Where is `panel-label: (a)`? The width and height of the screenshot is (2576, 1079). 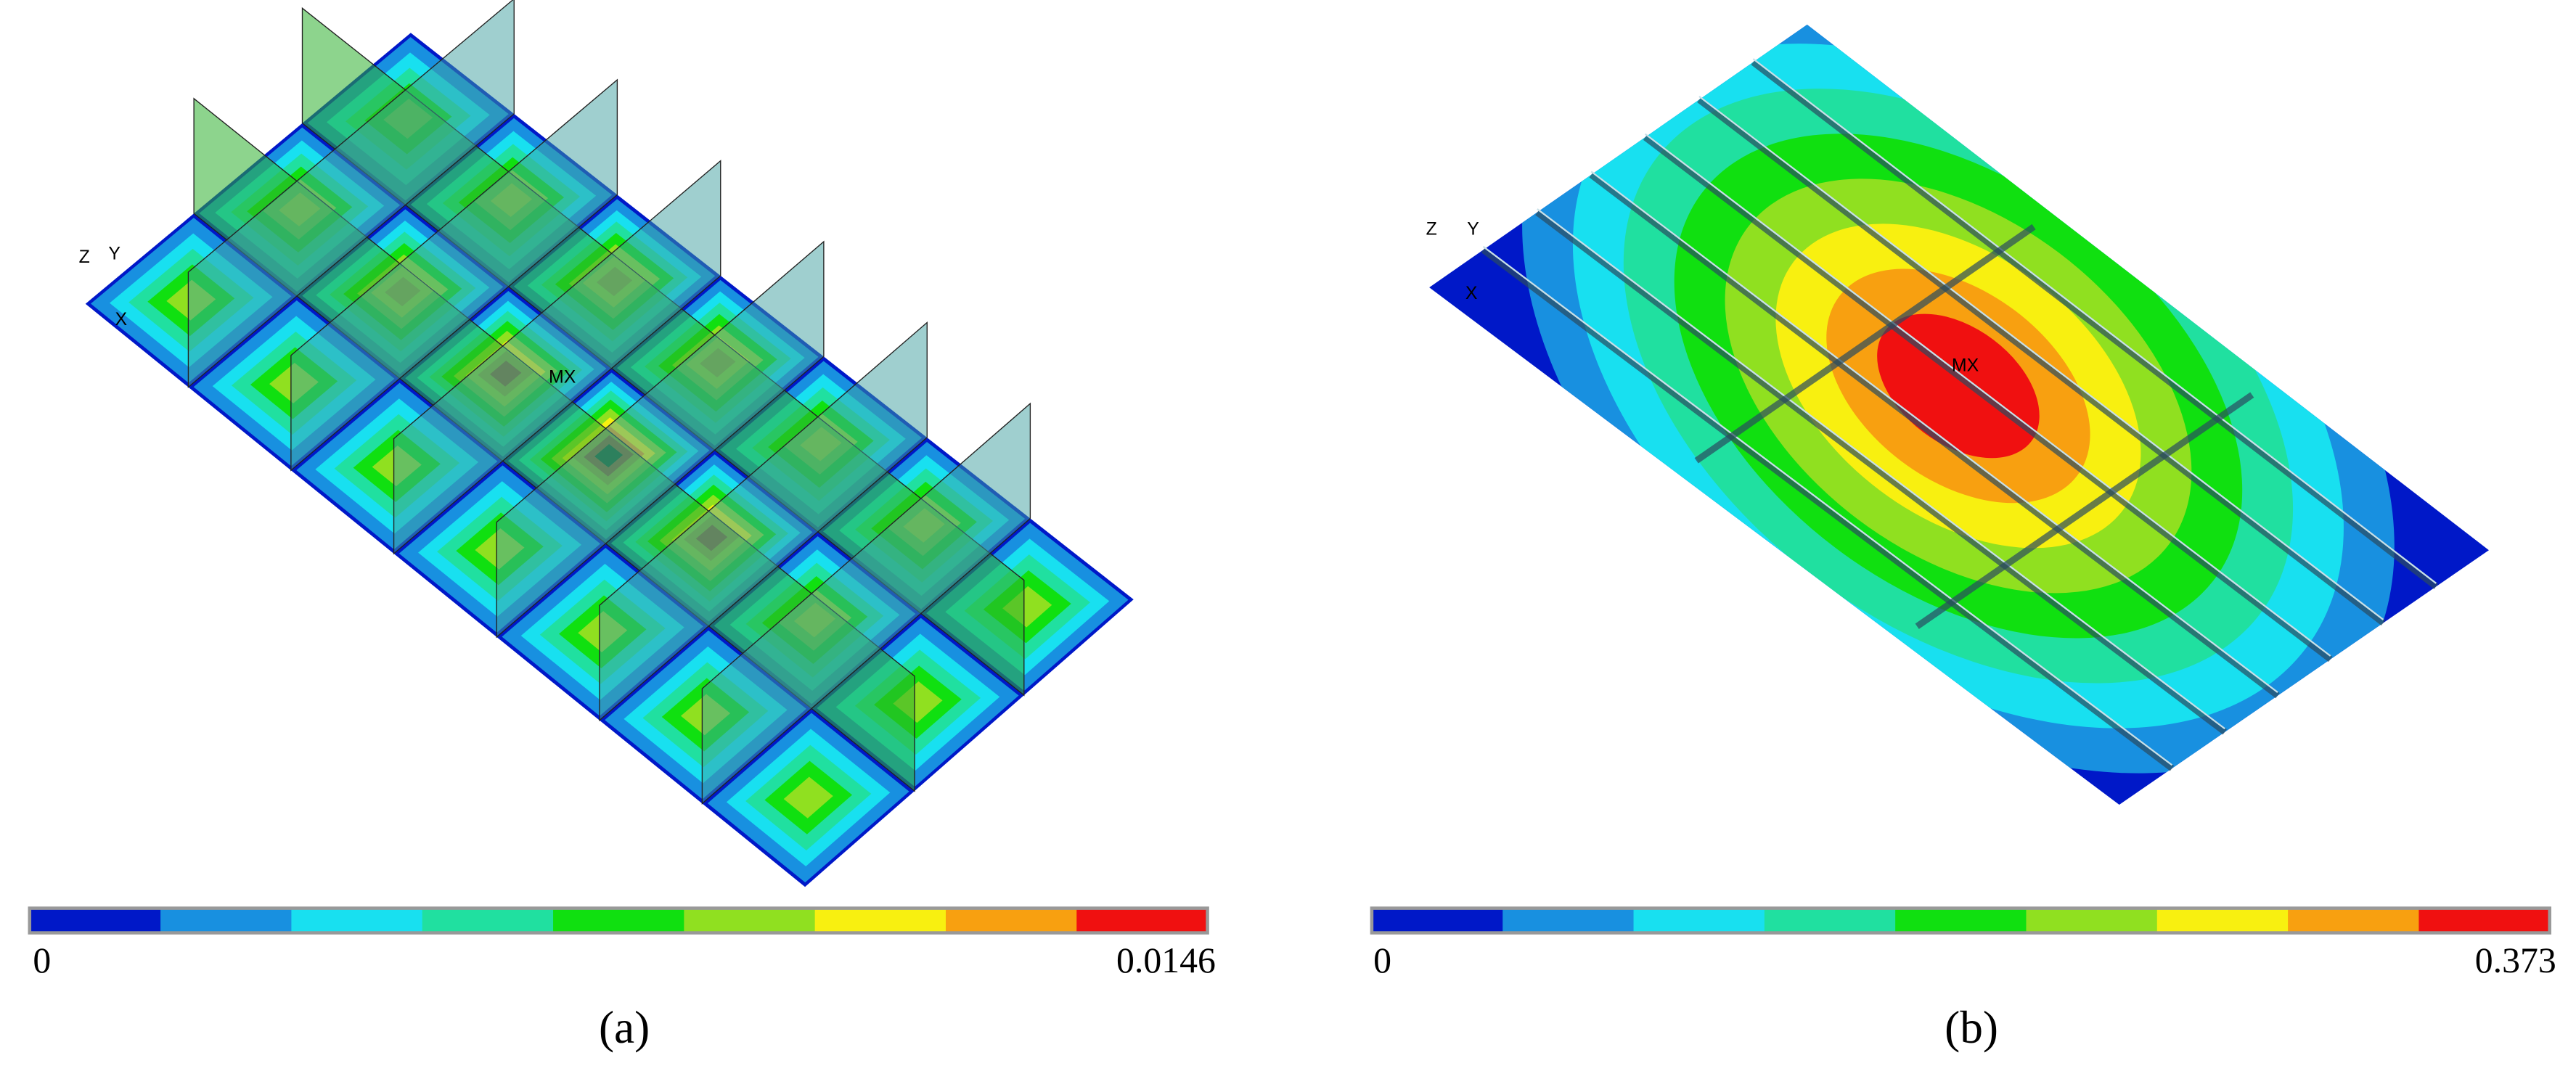
panel-label: (a) is located at coordinates (625, 1027).